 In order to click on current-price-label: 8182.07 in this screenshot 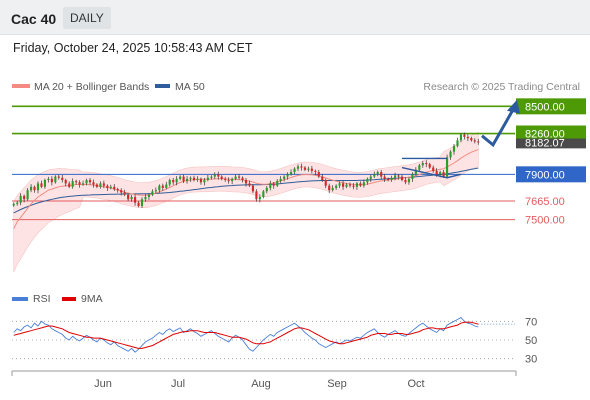, I will do `click(545, 143)`.